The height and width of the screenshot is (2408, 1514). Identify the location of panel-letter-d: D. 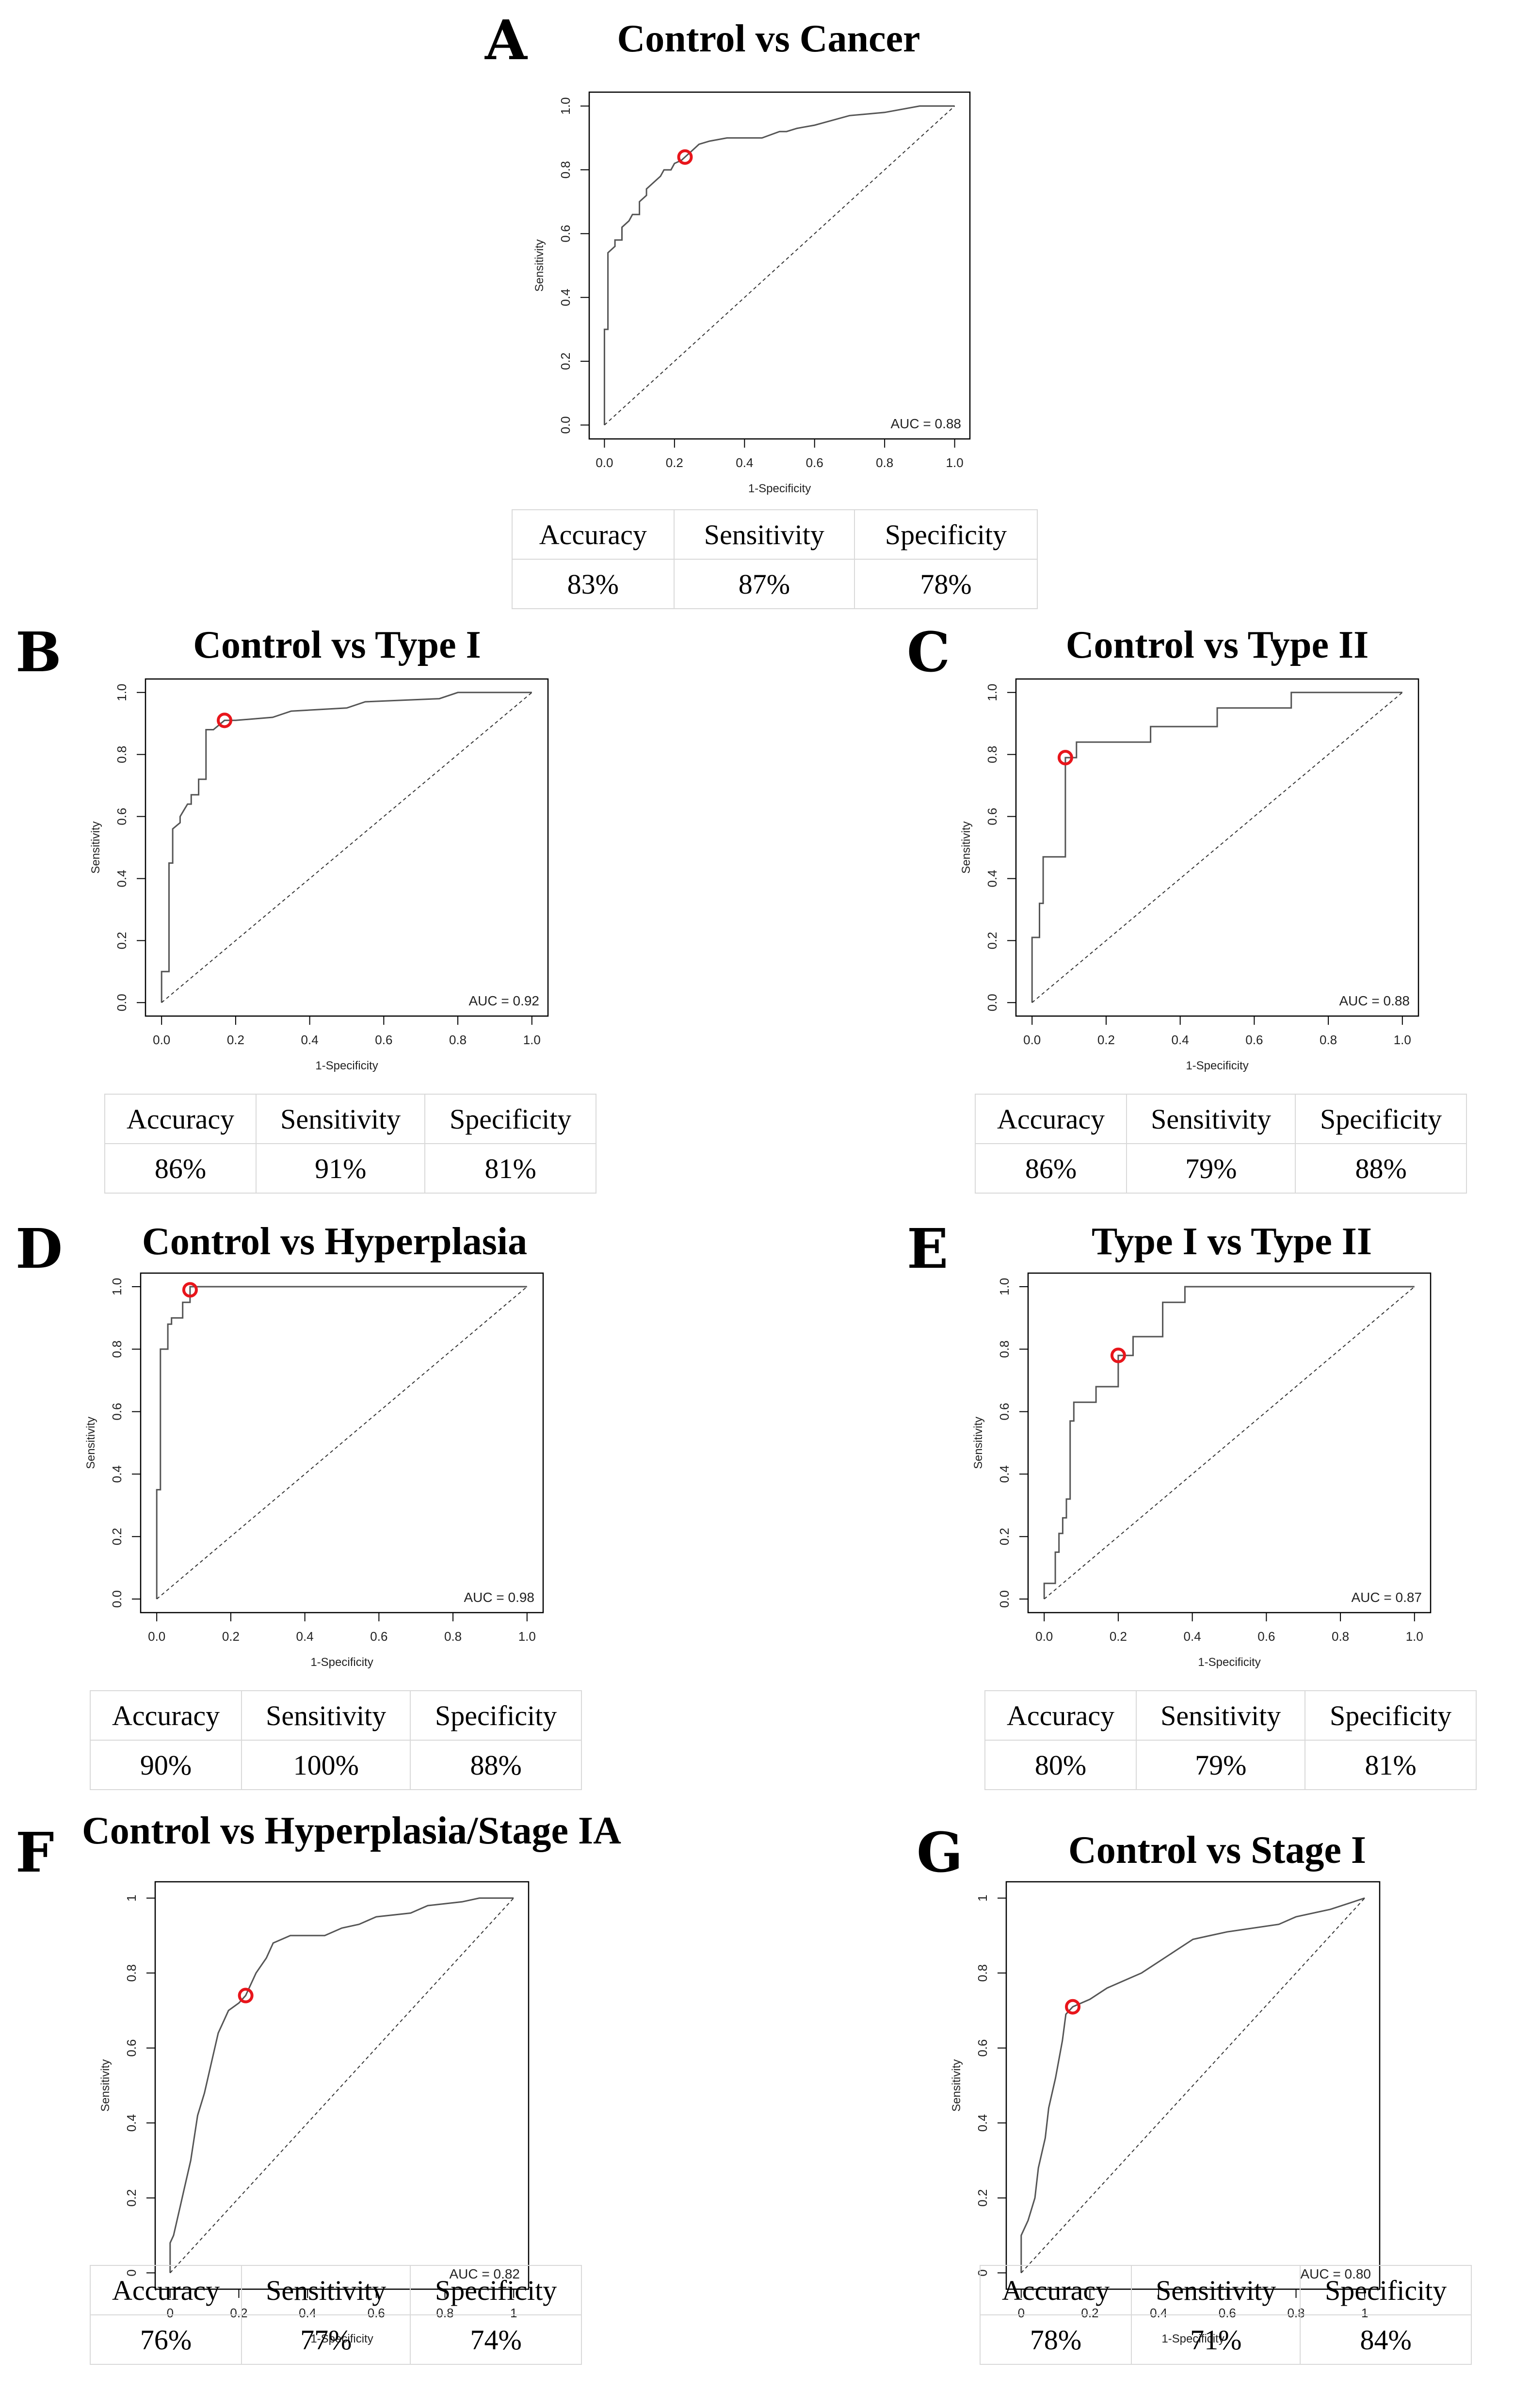
(39, 1249).